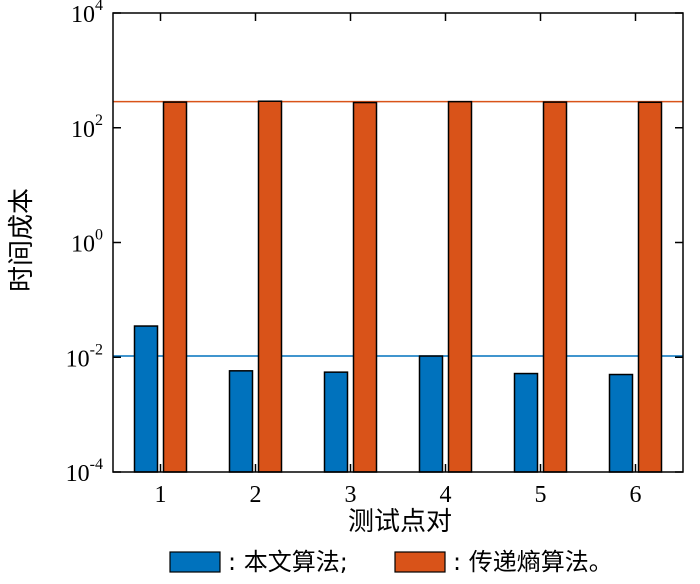  What do you see at coordinates (161, 495) in the screenshot?
I see `x-tick-label-1: 1` at bounding box center [161, 495].